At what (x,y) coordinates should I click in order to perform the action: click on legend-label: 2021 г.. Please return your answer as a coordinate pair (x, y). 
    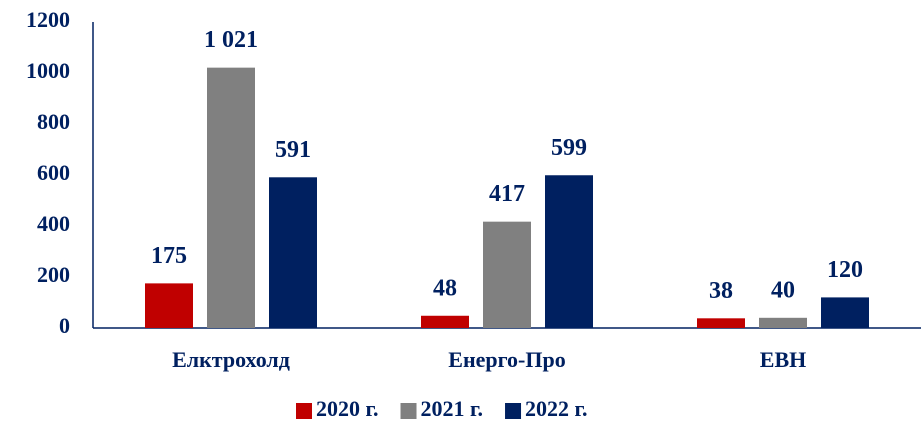
    Looking at the image, I should click on (452, 408).